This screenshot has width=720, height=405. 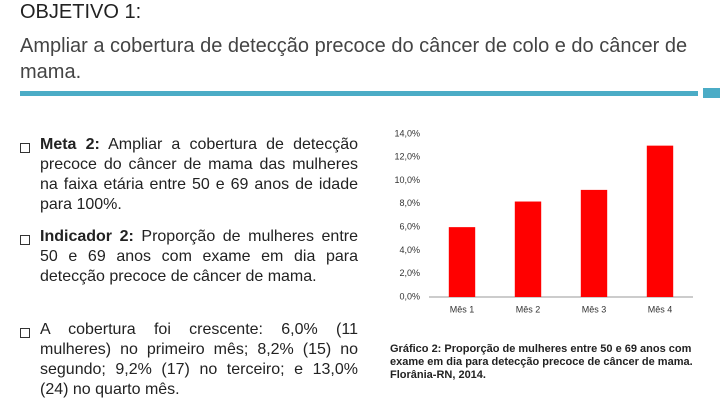 I want to click on bullet-lead: Indicador 2:, so click(x=87, y=236).